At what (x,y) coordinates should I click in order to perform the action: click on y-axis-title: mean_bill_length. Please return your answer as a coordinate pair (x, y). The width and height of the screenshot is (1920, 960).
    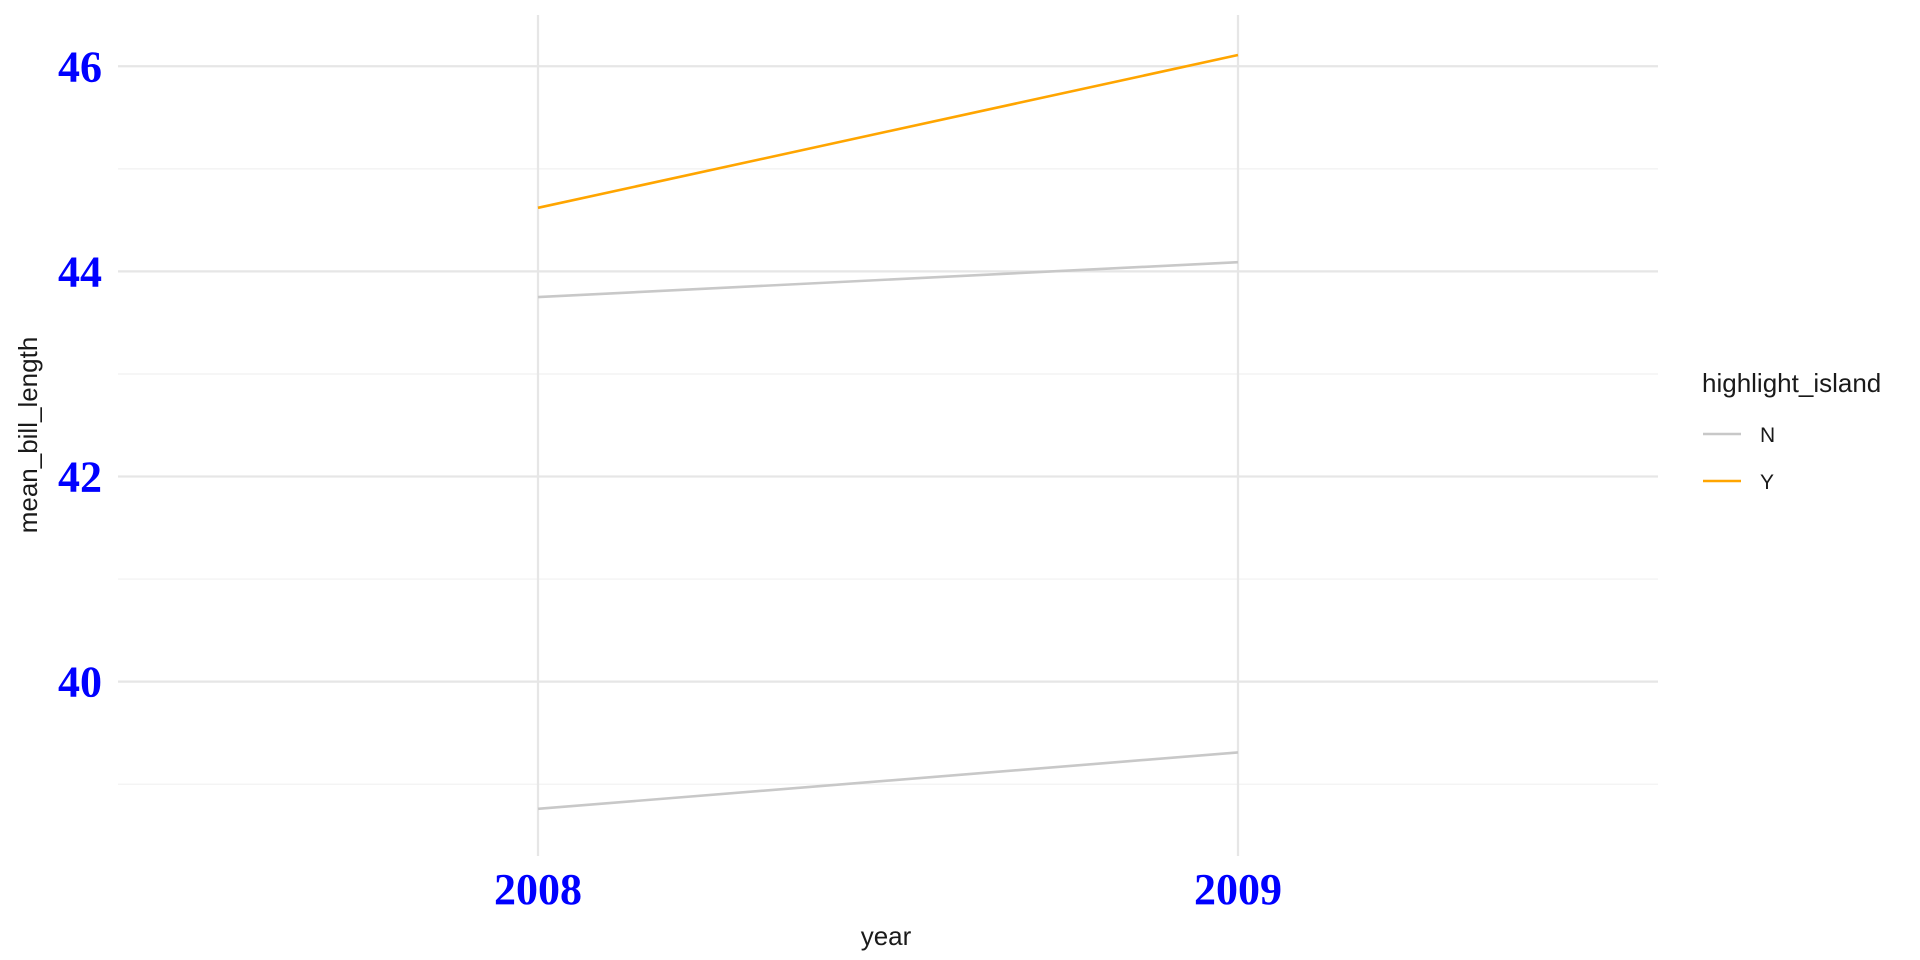
    Looking at the image, I should click on (28, 435).